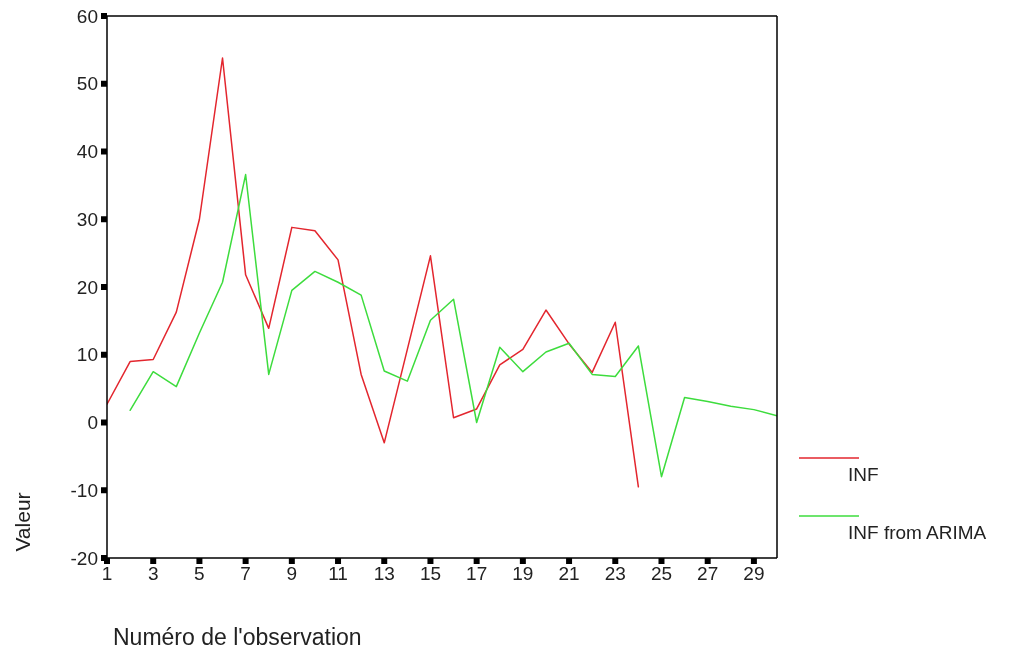 The image size is (1029, 654). What do you see at coordinates (92, 423) in the screenshot?
I see `y-tick-label: 0` at bounding box center [92, 423].